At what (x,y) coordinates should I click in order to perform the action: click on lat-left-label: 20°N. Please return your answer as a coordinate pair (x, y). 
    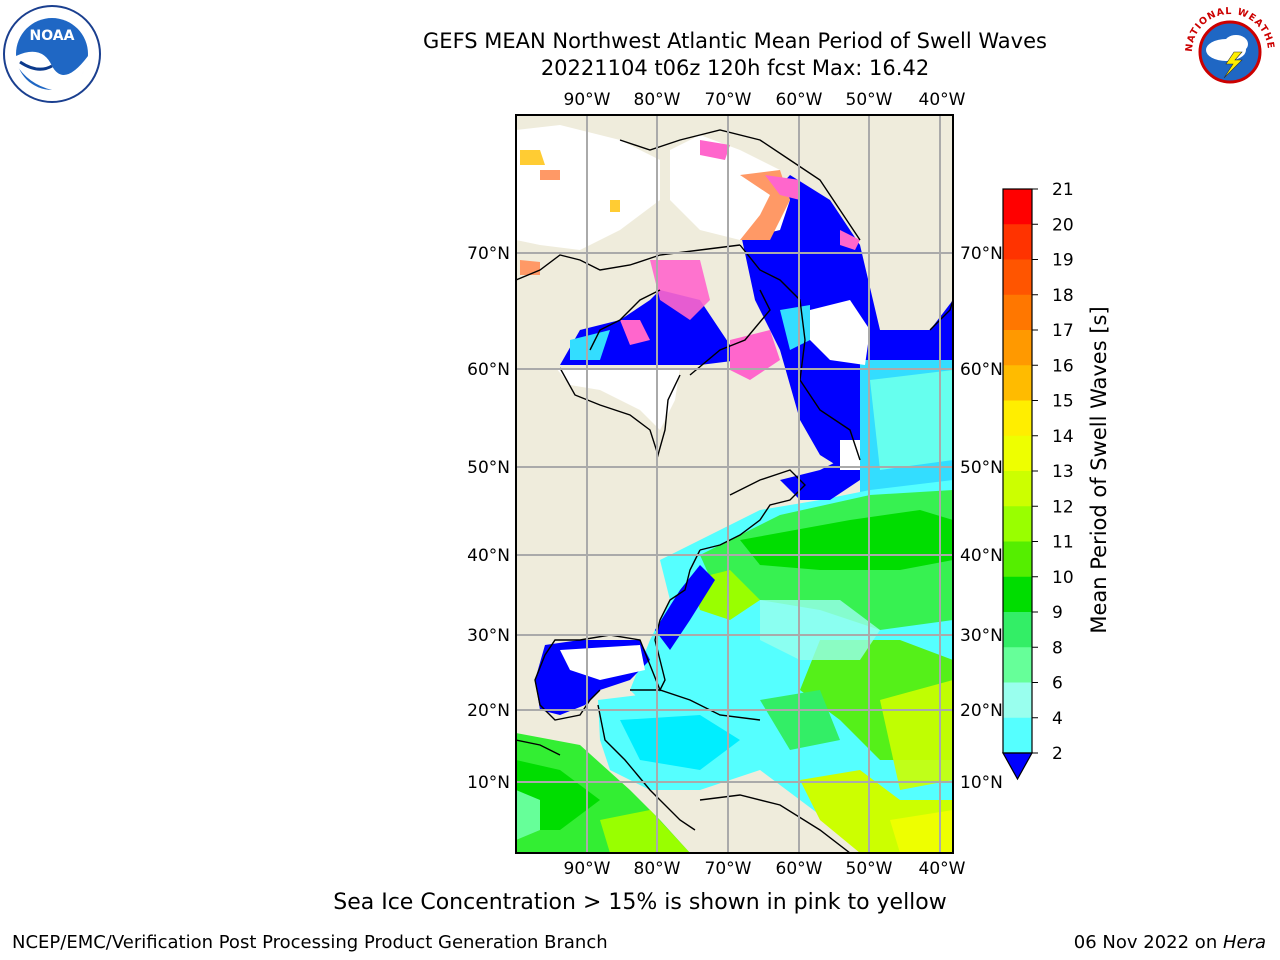
    Looking at the image, I should click on (488, 711).